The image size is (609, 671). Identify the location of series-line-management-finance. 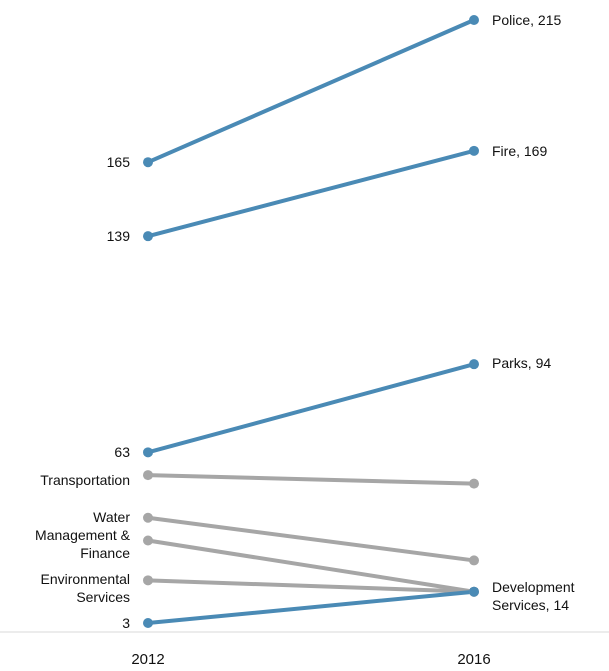
(311, 566).